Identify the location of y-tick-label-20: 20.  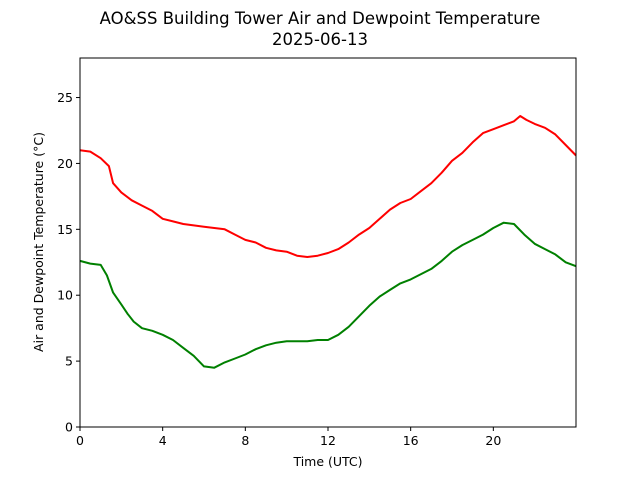
(65, 163).